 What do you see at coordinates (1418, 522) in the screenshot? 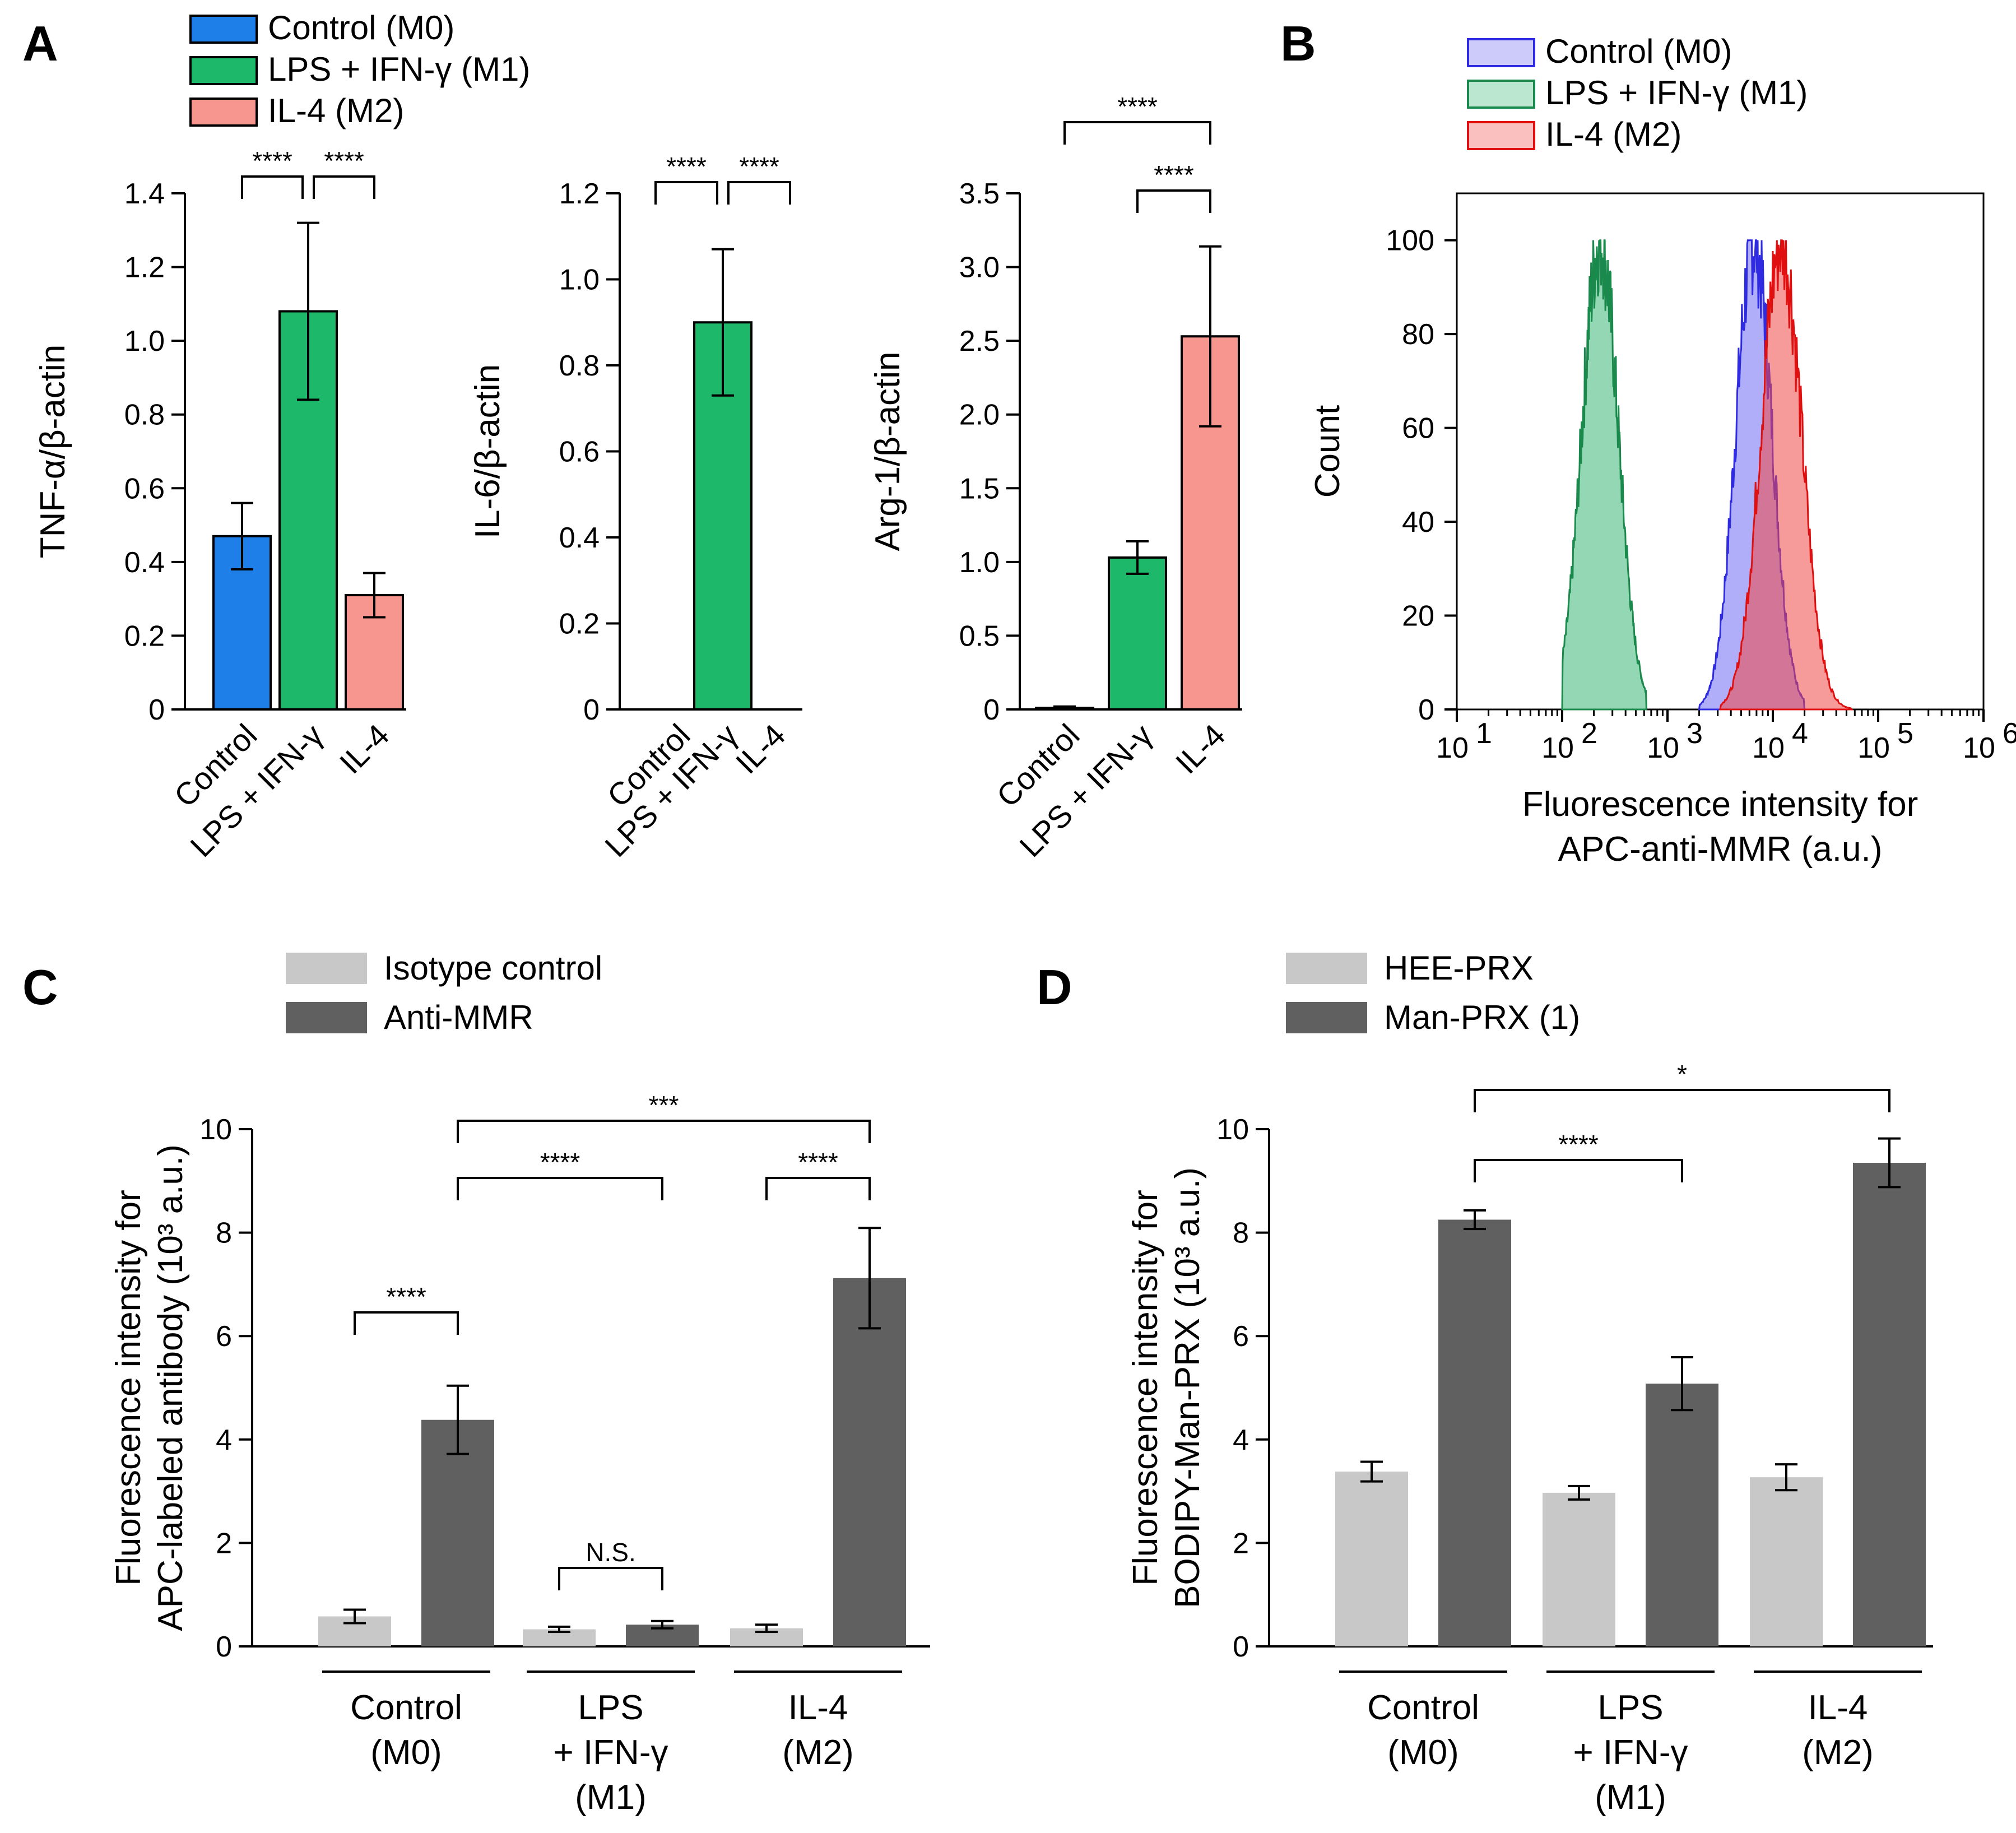
I see `b-y-tick-label: 40` at bounding box center [1418, 522].